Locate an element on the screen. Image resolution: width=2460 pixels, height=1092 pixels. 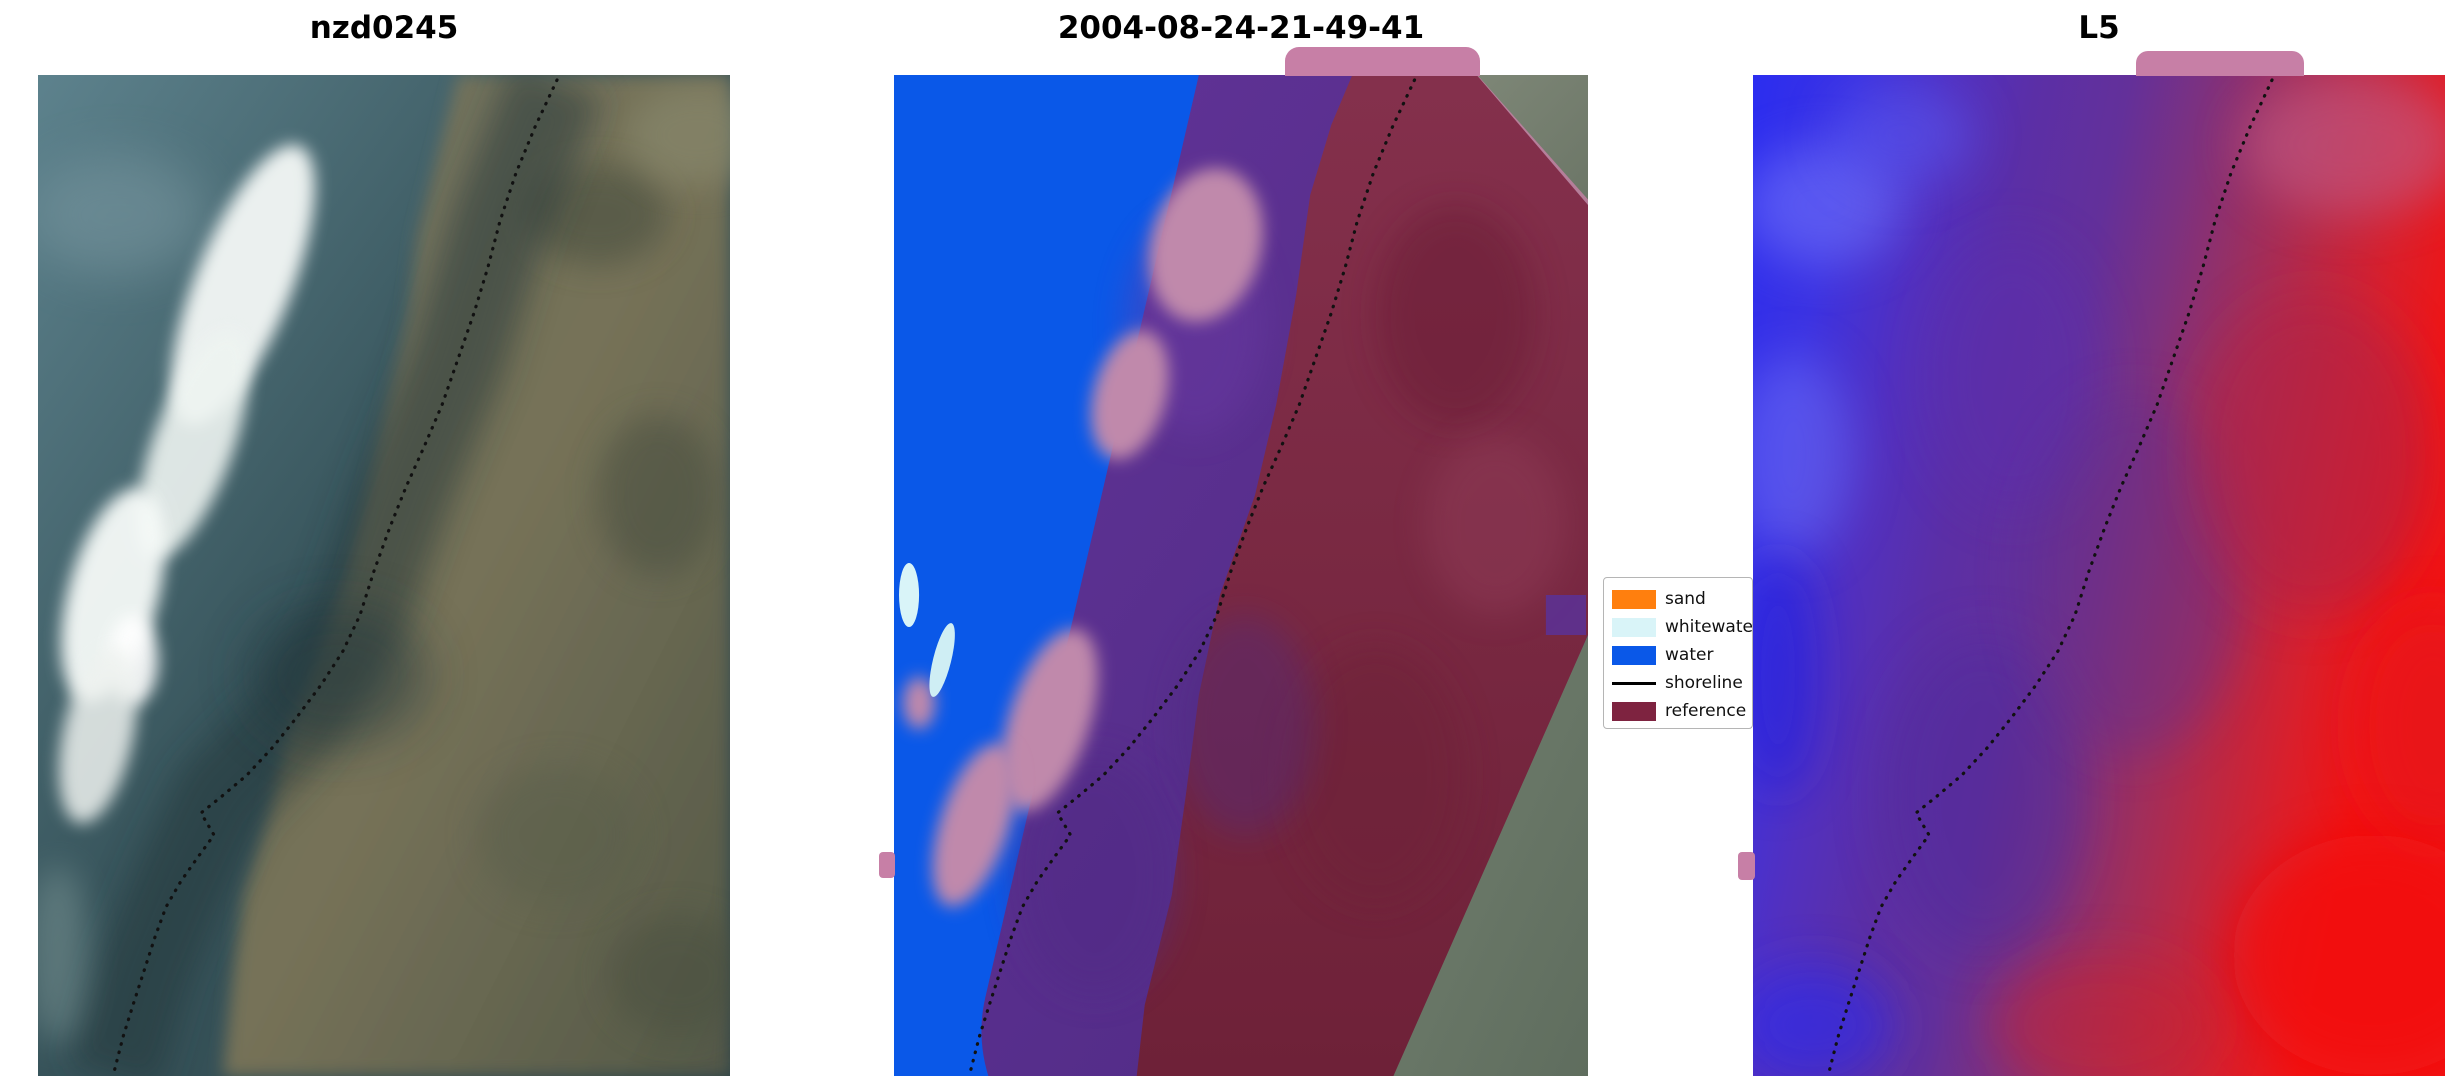
legend-label-shoreline: shoreline is located at coordinates (1704, 683).